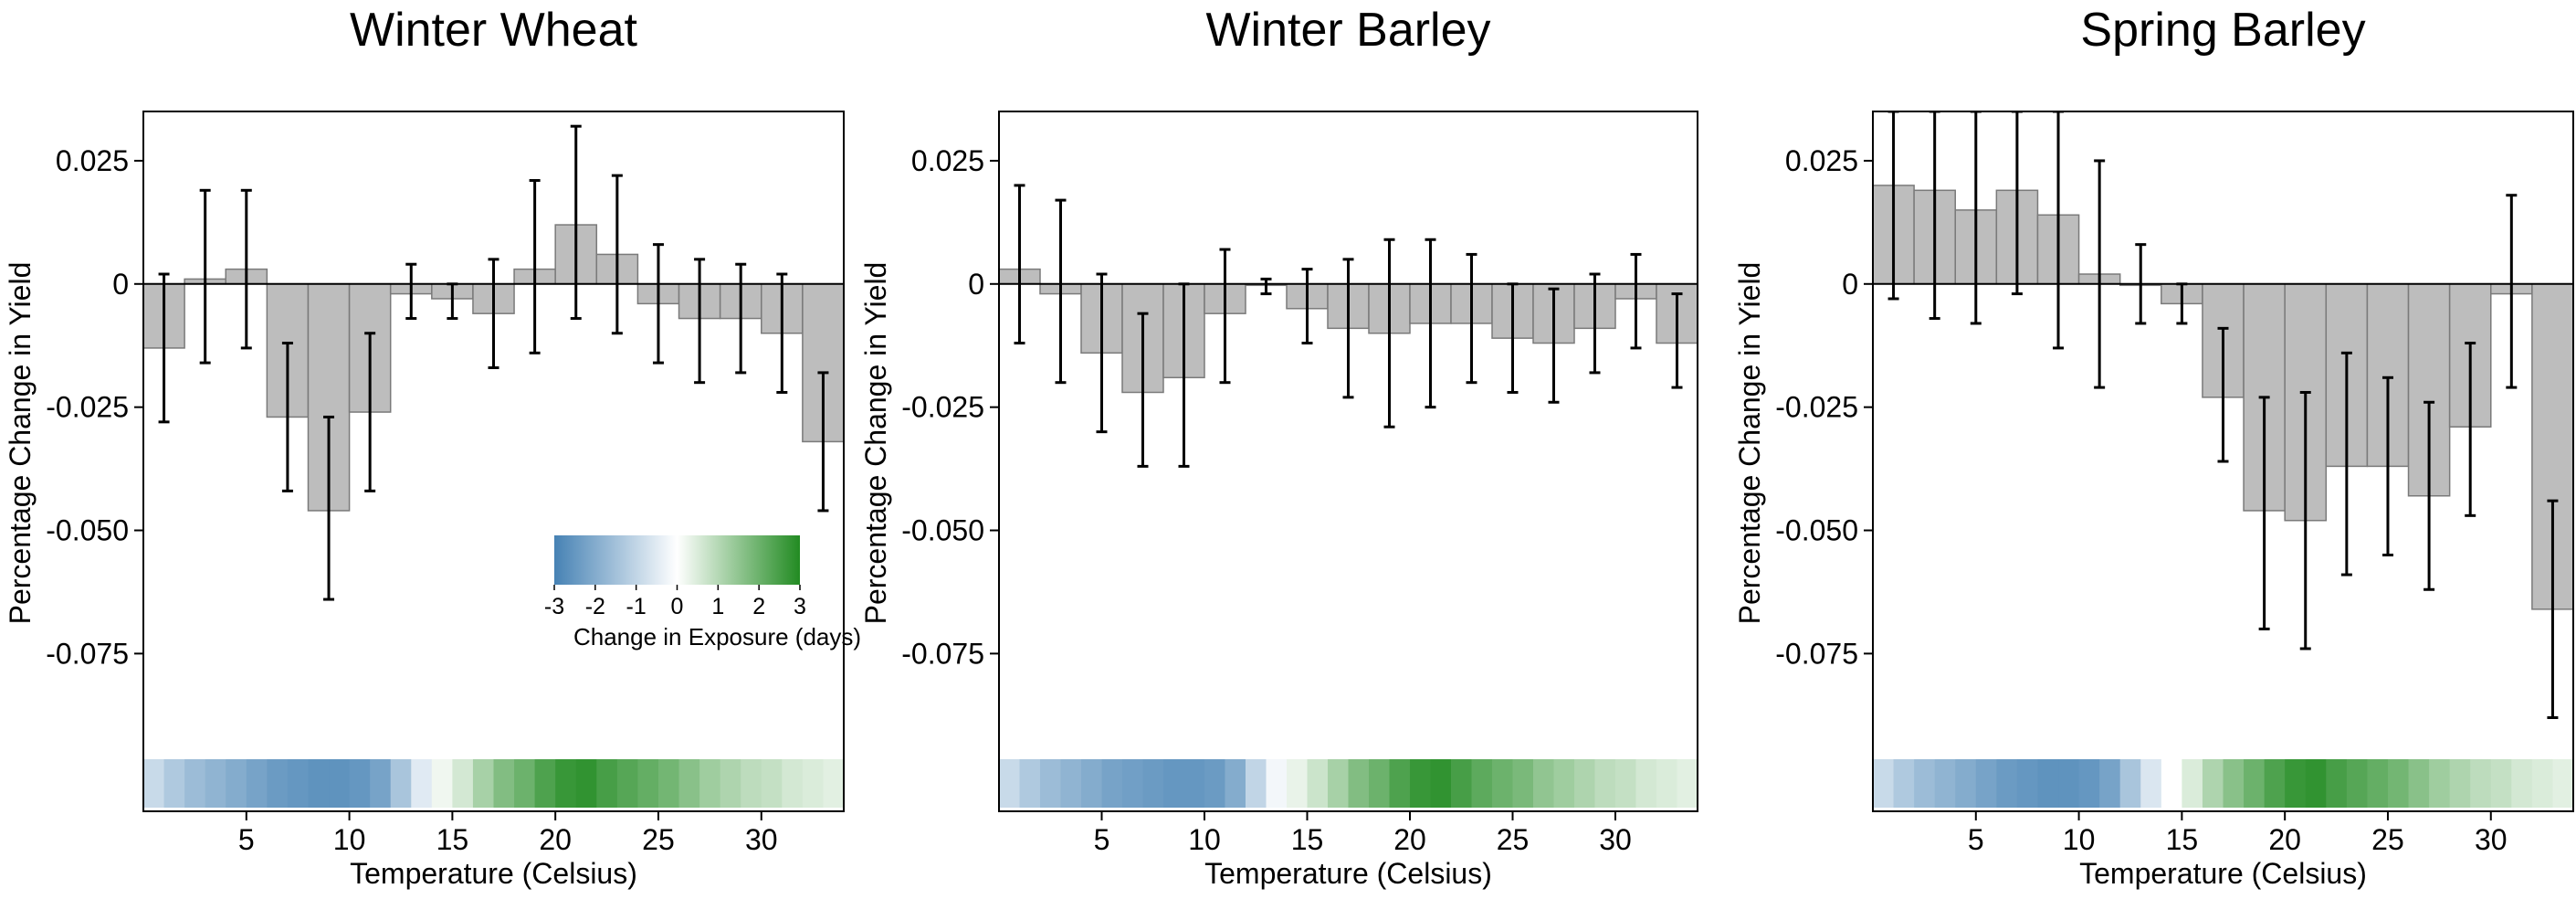 This screenshot has height=899, width=2576. I want to click on x-tick-label: 10, so click(1204, 839).